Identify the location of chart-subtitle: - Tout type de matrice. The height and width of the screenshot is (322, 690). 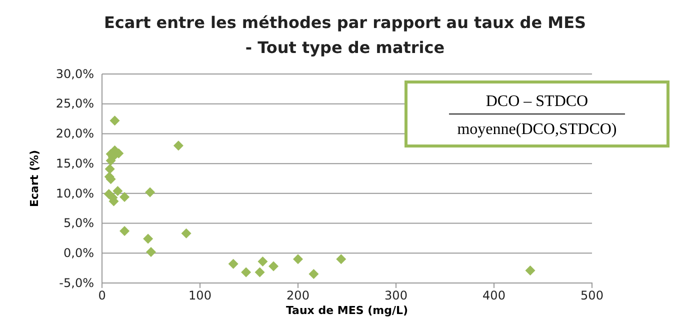
(345, 47).